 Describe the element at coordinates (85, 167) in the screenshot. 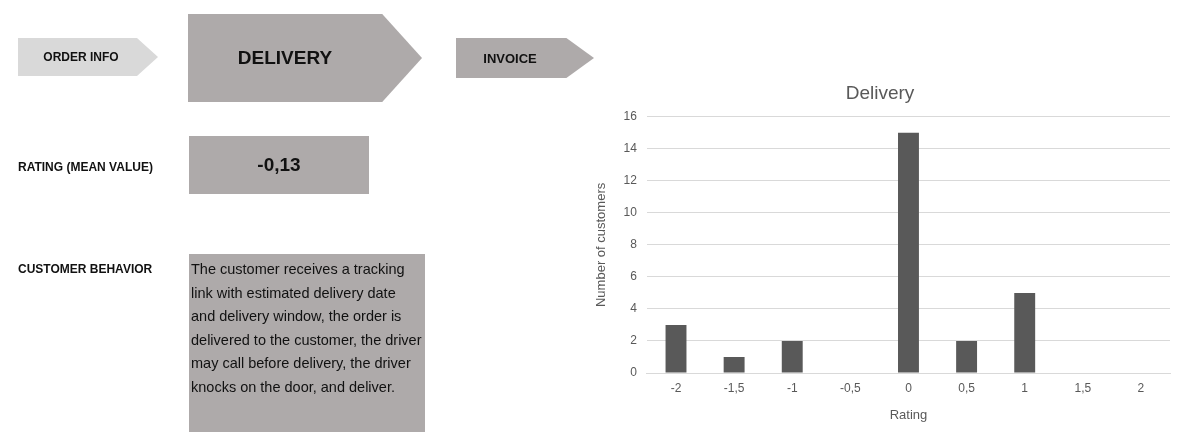

I see `text: RATING (MEAN VALUE)` at that location.